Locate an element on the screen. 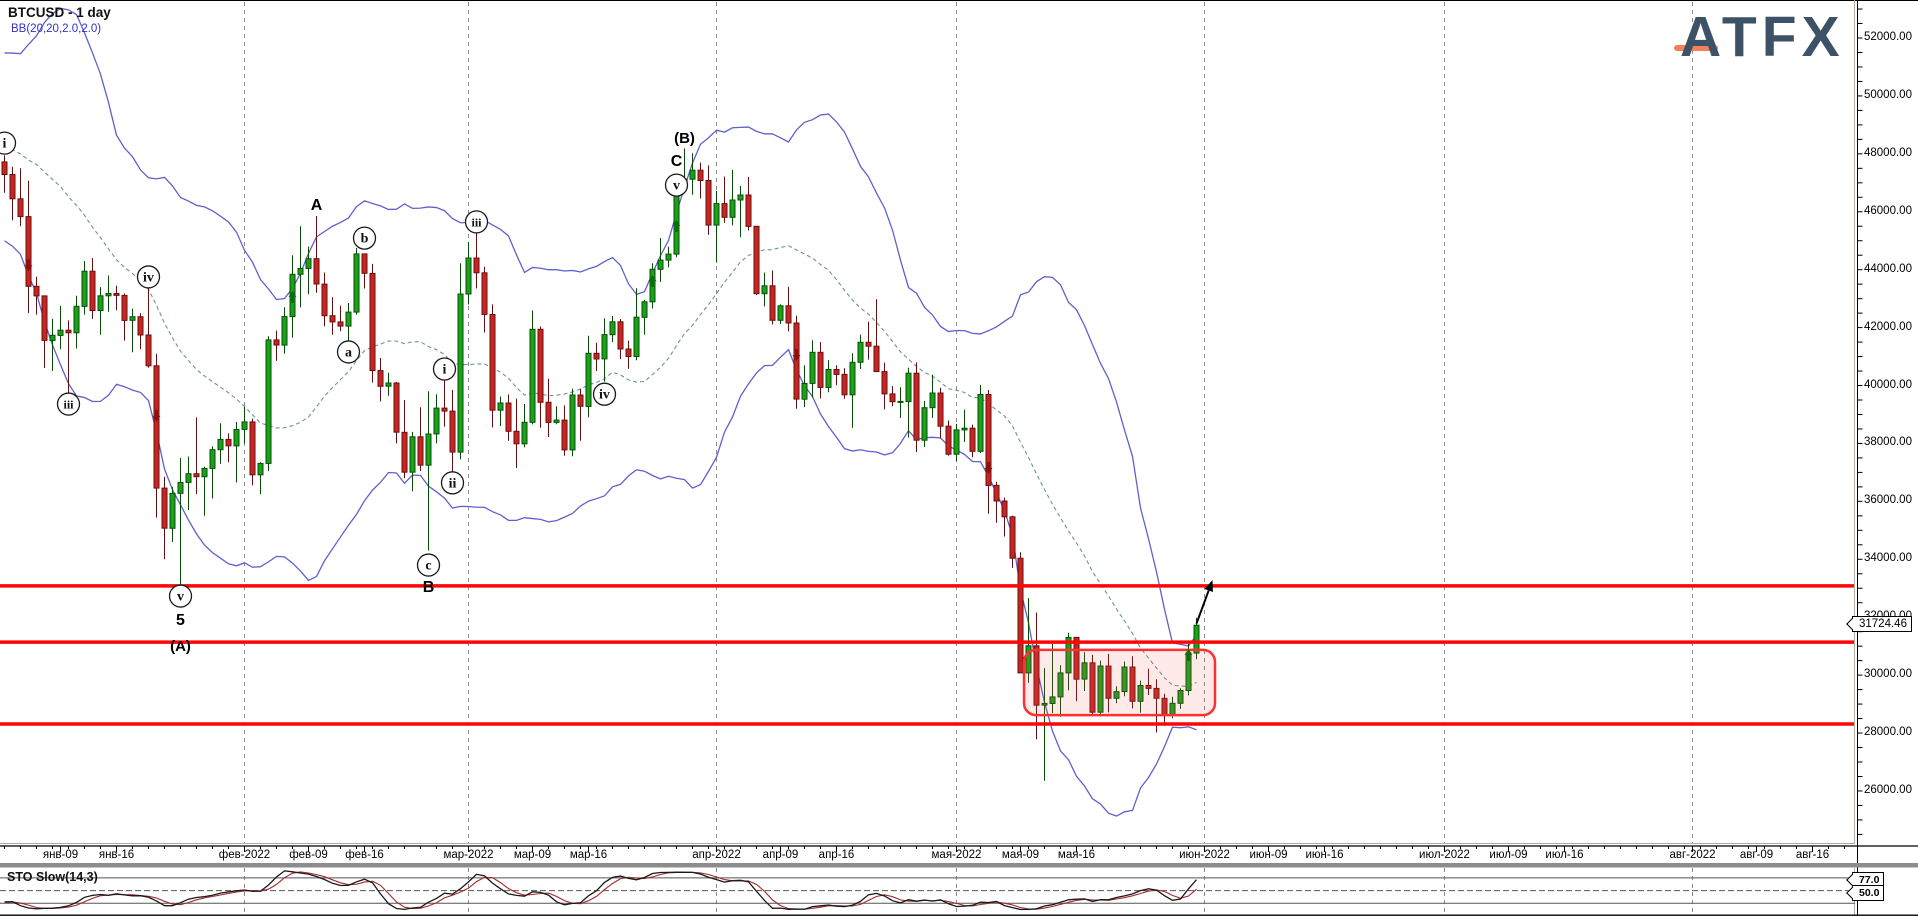 This screenshot has height=916, width=1918. date-axis-label: апр-16 is located at coordinates (836, 855).